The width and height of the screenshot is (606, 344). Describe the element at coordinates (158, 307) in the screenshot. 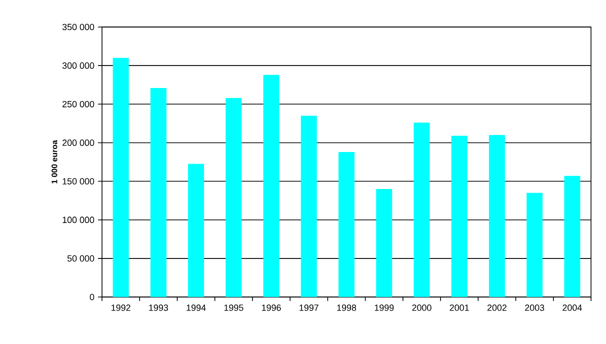

I see `x-tick-label: 1993` at that location.